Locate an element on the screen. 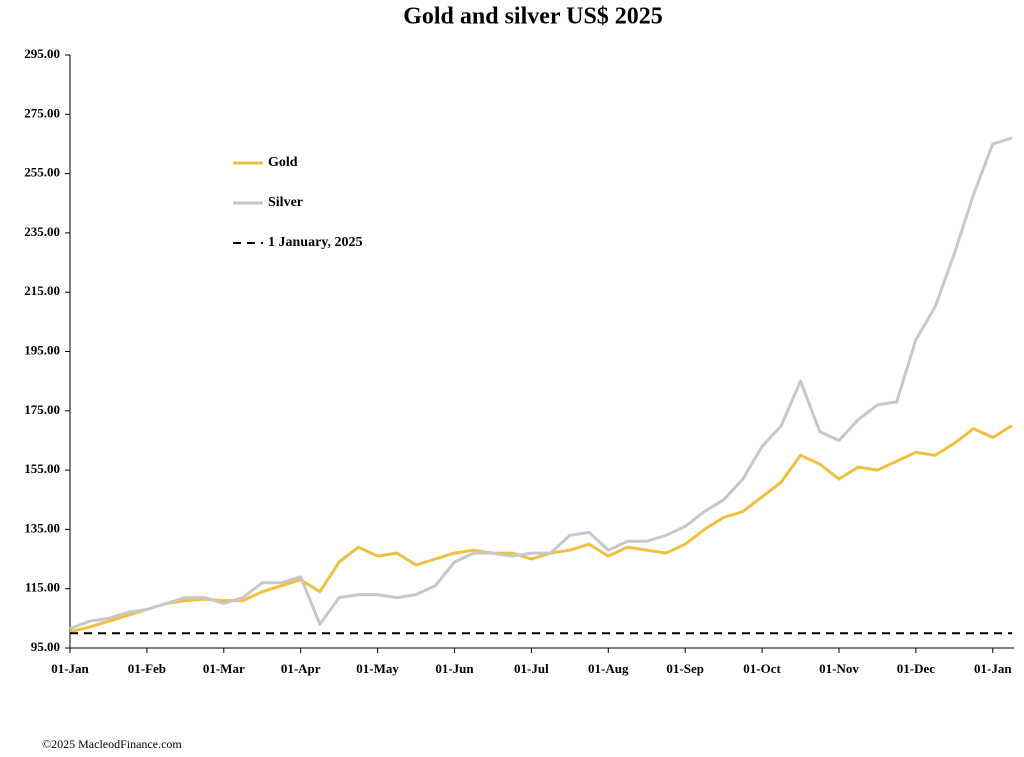 Image resolution: width=1024 pixels, height=757 pixels. x-tick-label: 01-Jun is located at coordinates (454, 668).